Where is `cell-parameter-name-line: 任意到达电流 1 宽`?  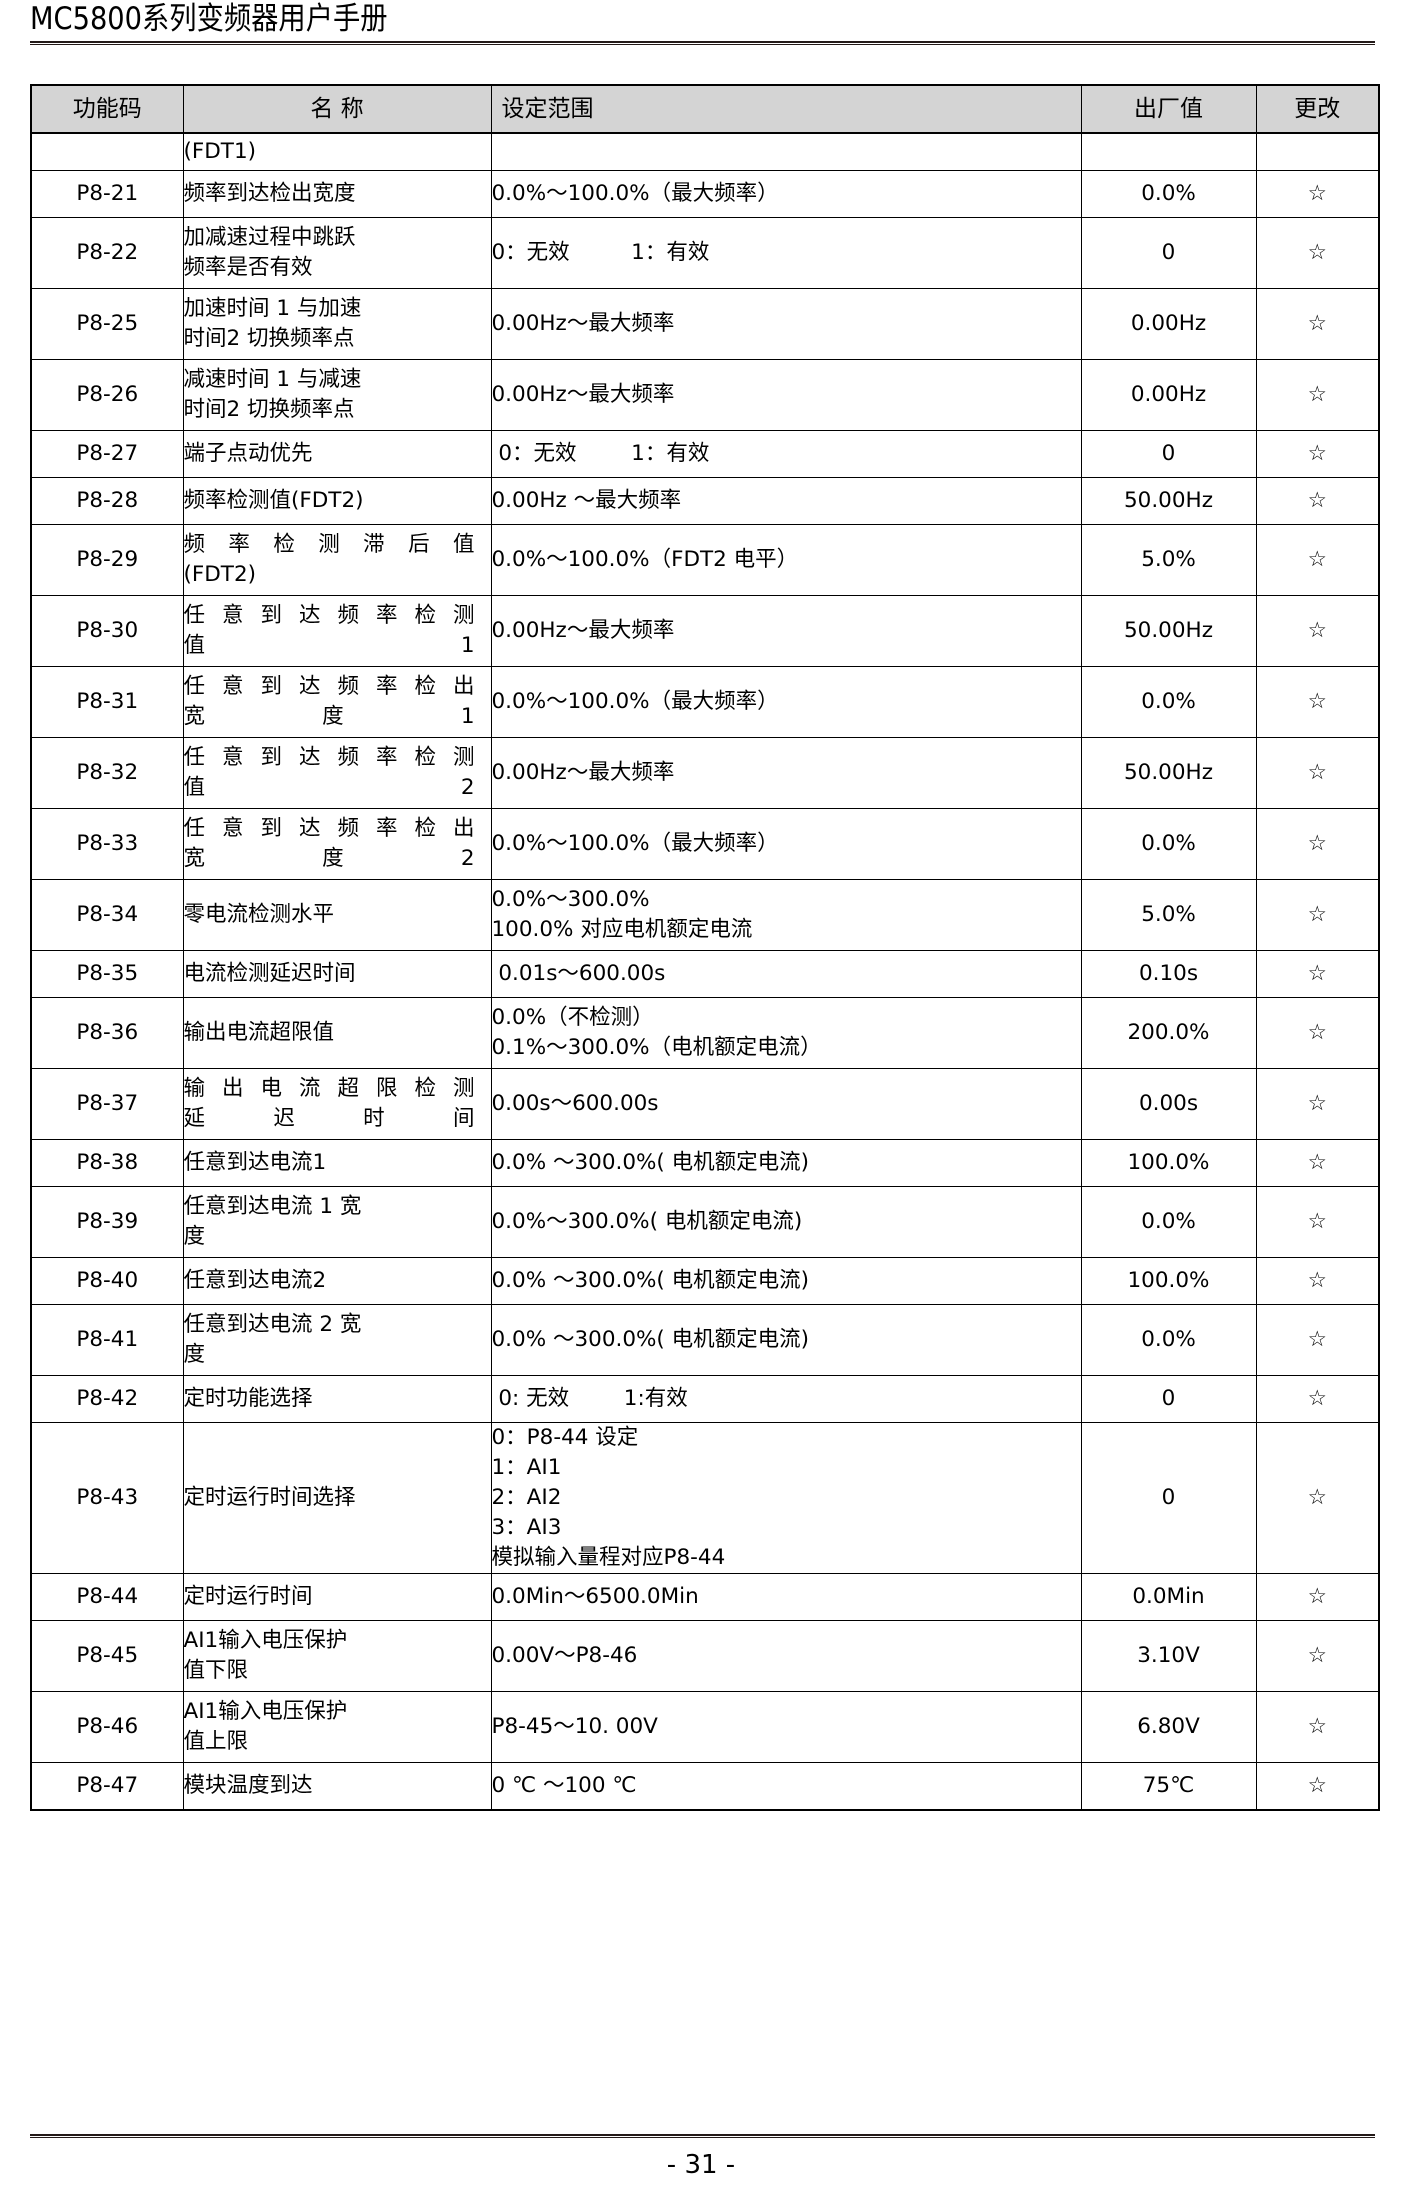
cell-parameter-name-line: 任意到达电流 1 宽 is located at coordinates (272, 1206).